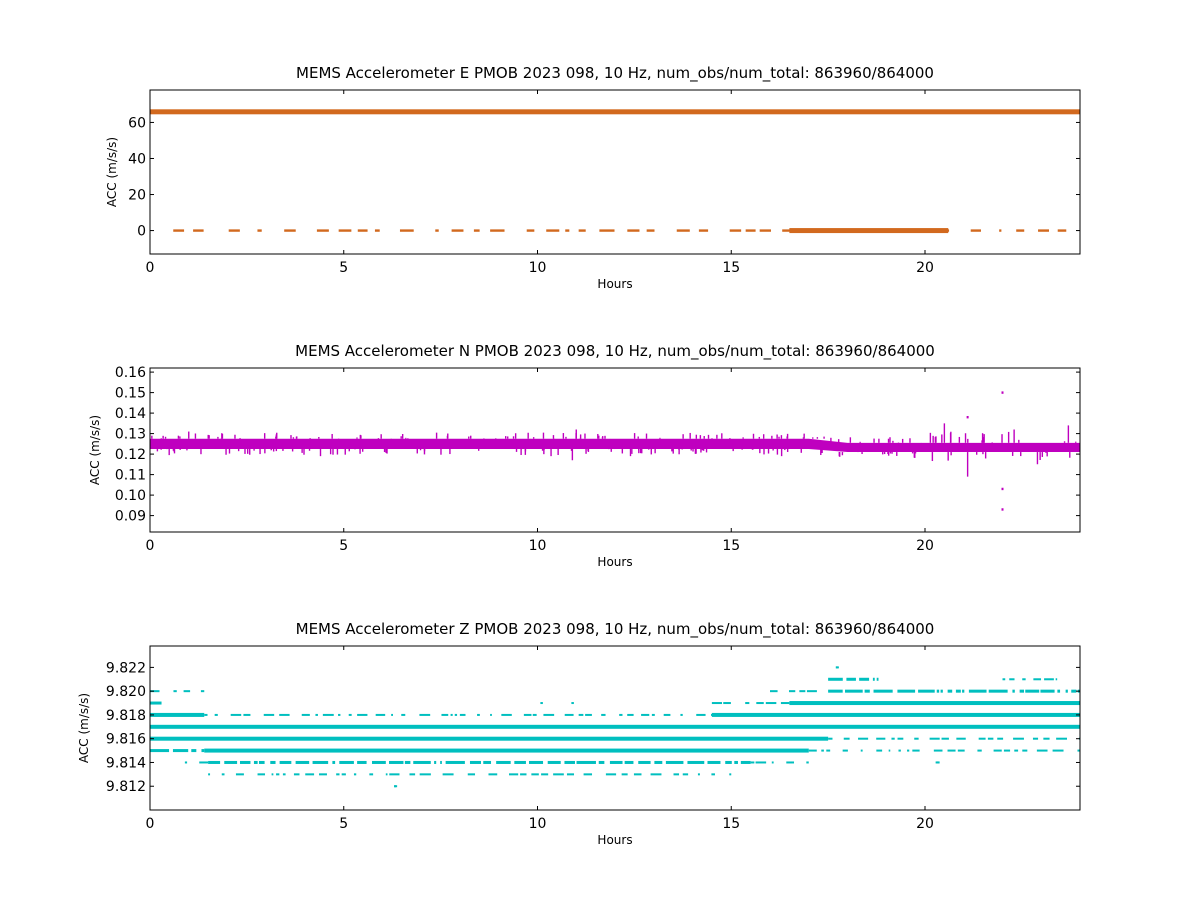  Describe the element at coordinates (130, 414) in the screenshot. I see `y-tick-label: 0.14` at that location.